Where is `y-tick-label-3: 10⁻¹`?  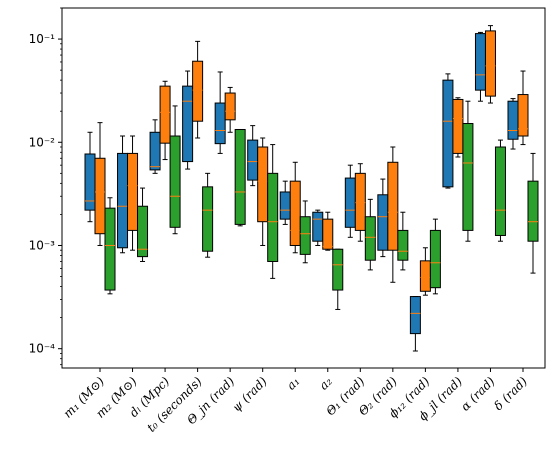
y-tick-label-3: 10⁻¹ is located at coordinates (42, 39).